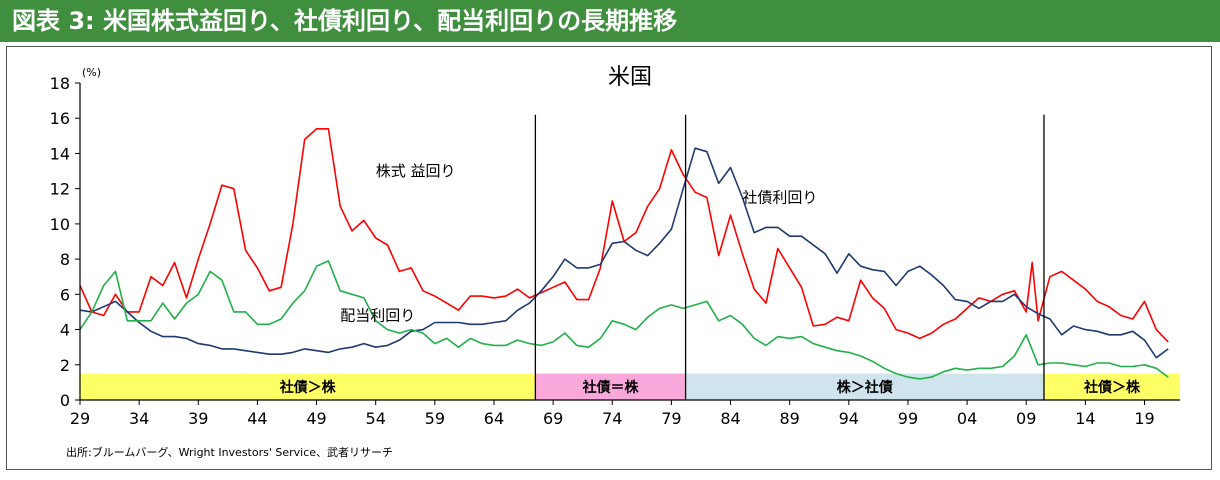 The height and width of the screenshot is (480, 1220). What do you see at coordinates (91, 72) in the screenshot?
I see `y-unit-label: (%)` at bounding box center [91, 72].